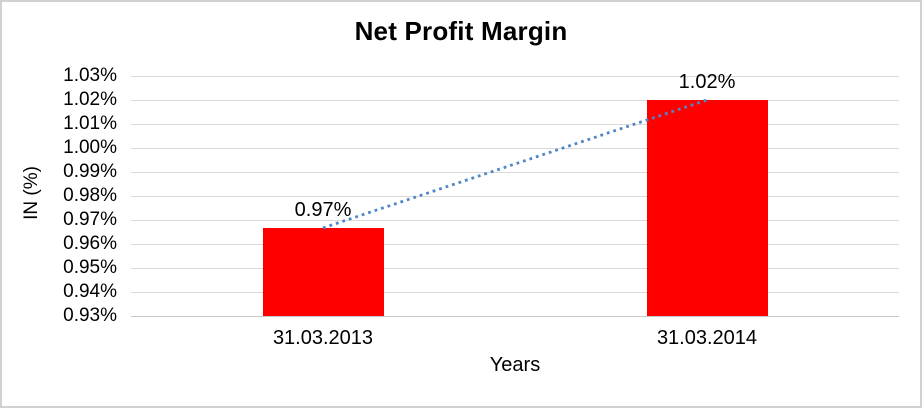 The height and width of the screenshot is (408, 922). I want to click on y-tick-label: 0.94%, so click(90, 291).